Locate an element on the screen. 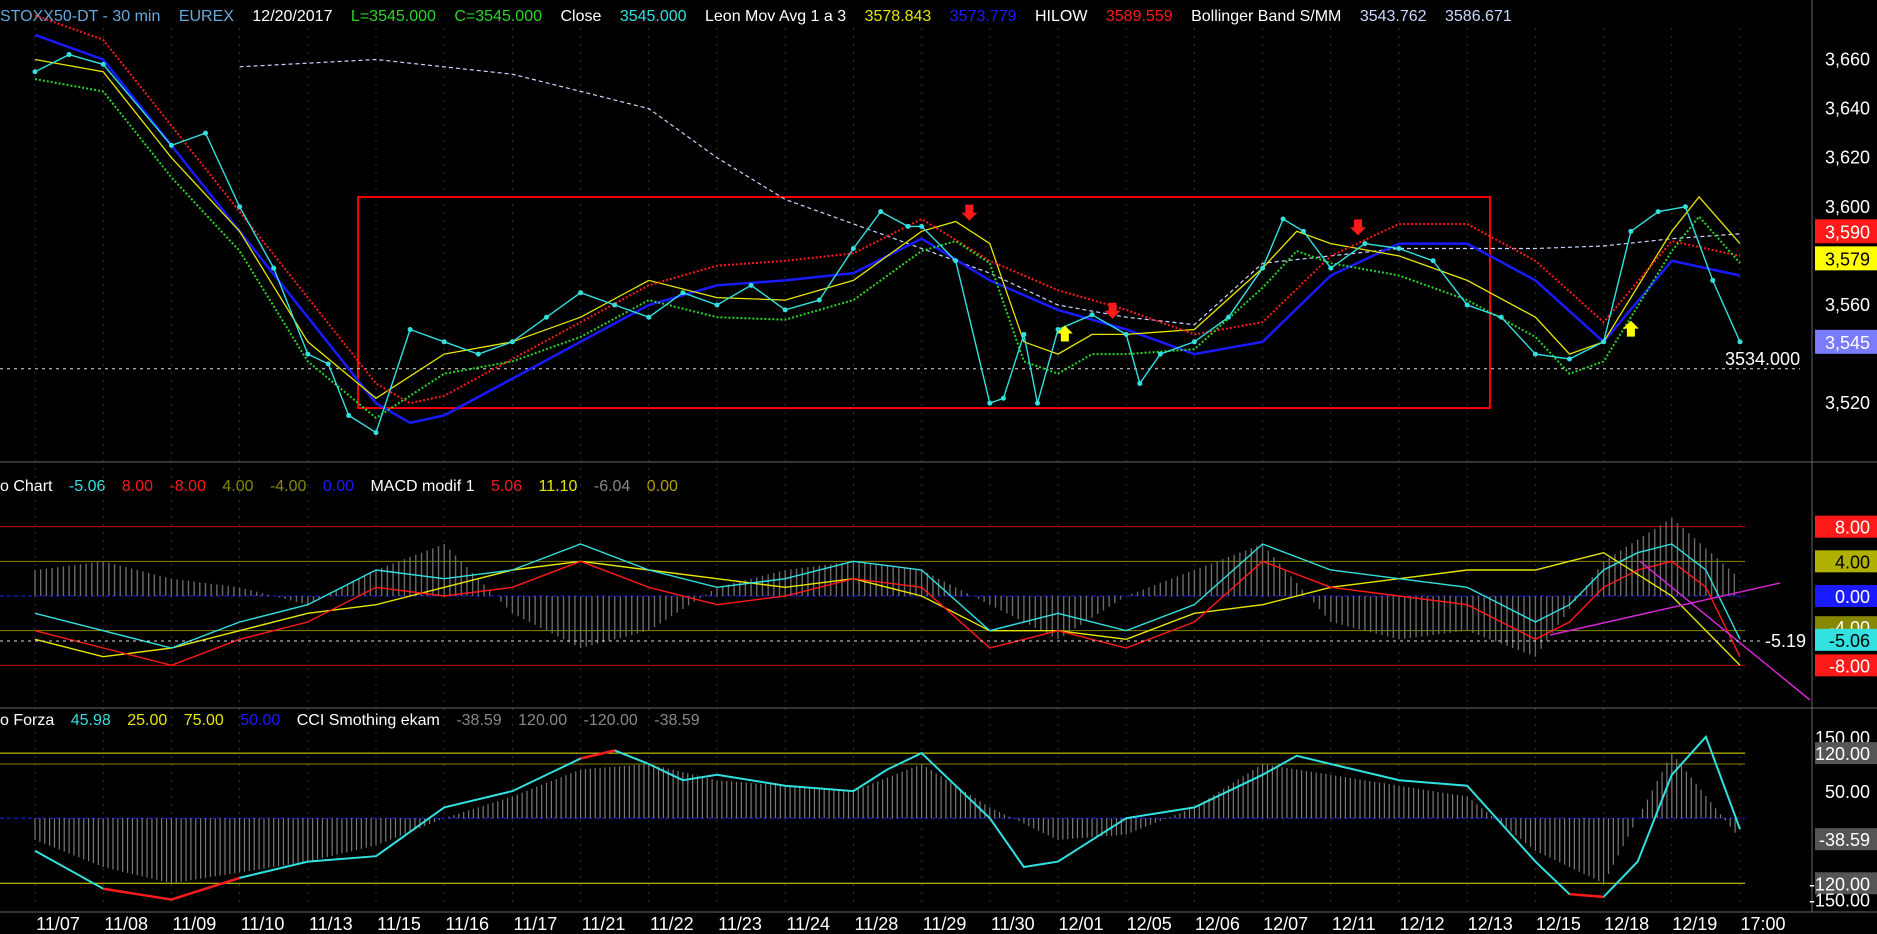  cci-tick-label: 120.00 is located at coordinates (1842, 754).